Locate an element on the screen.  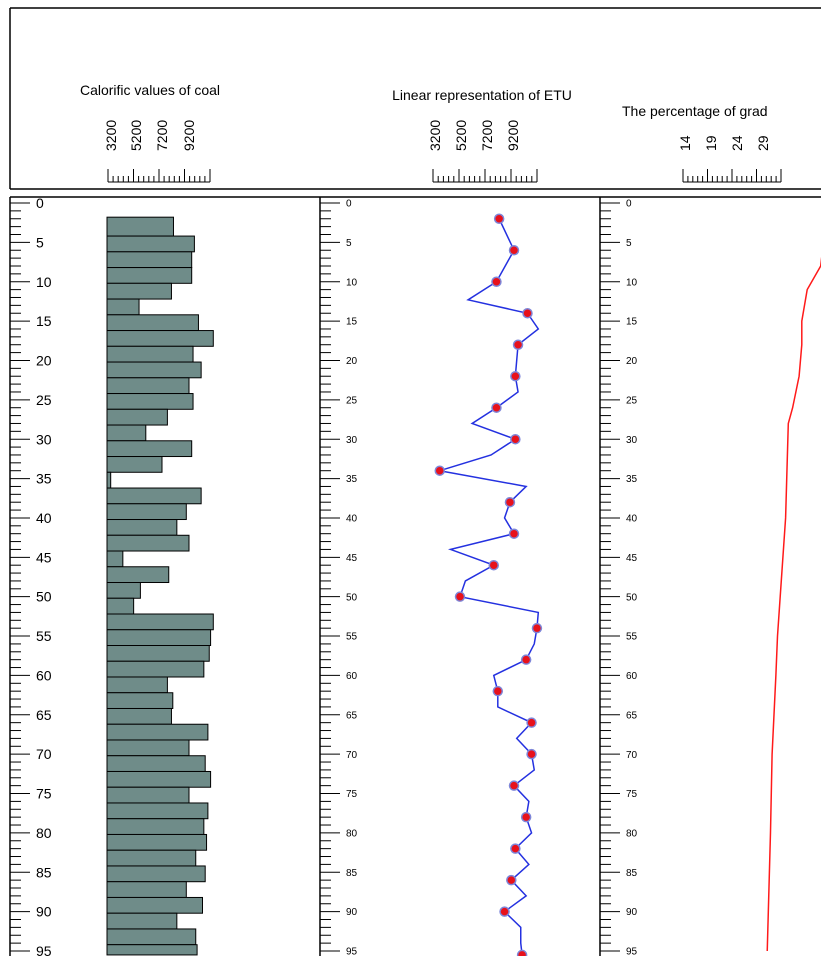
depth-tick-label: 25 is located at coordinates (632, 400).